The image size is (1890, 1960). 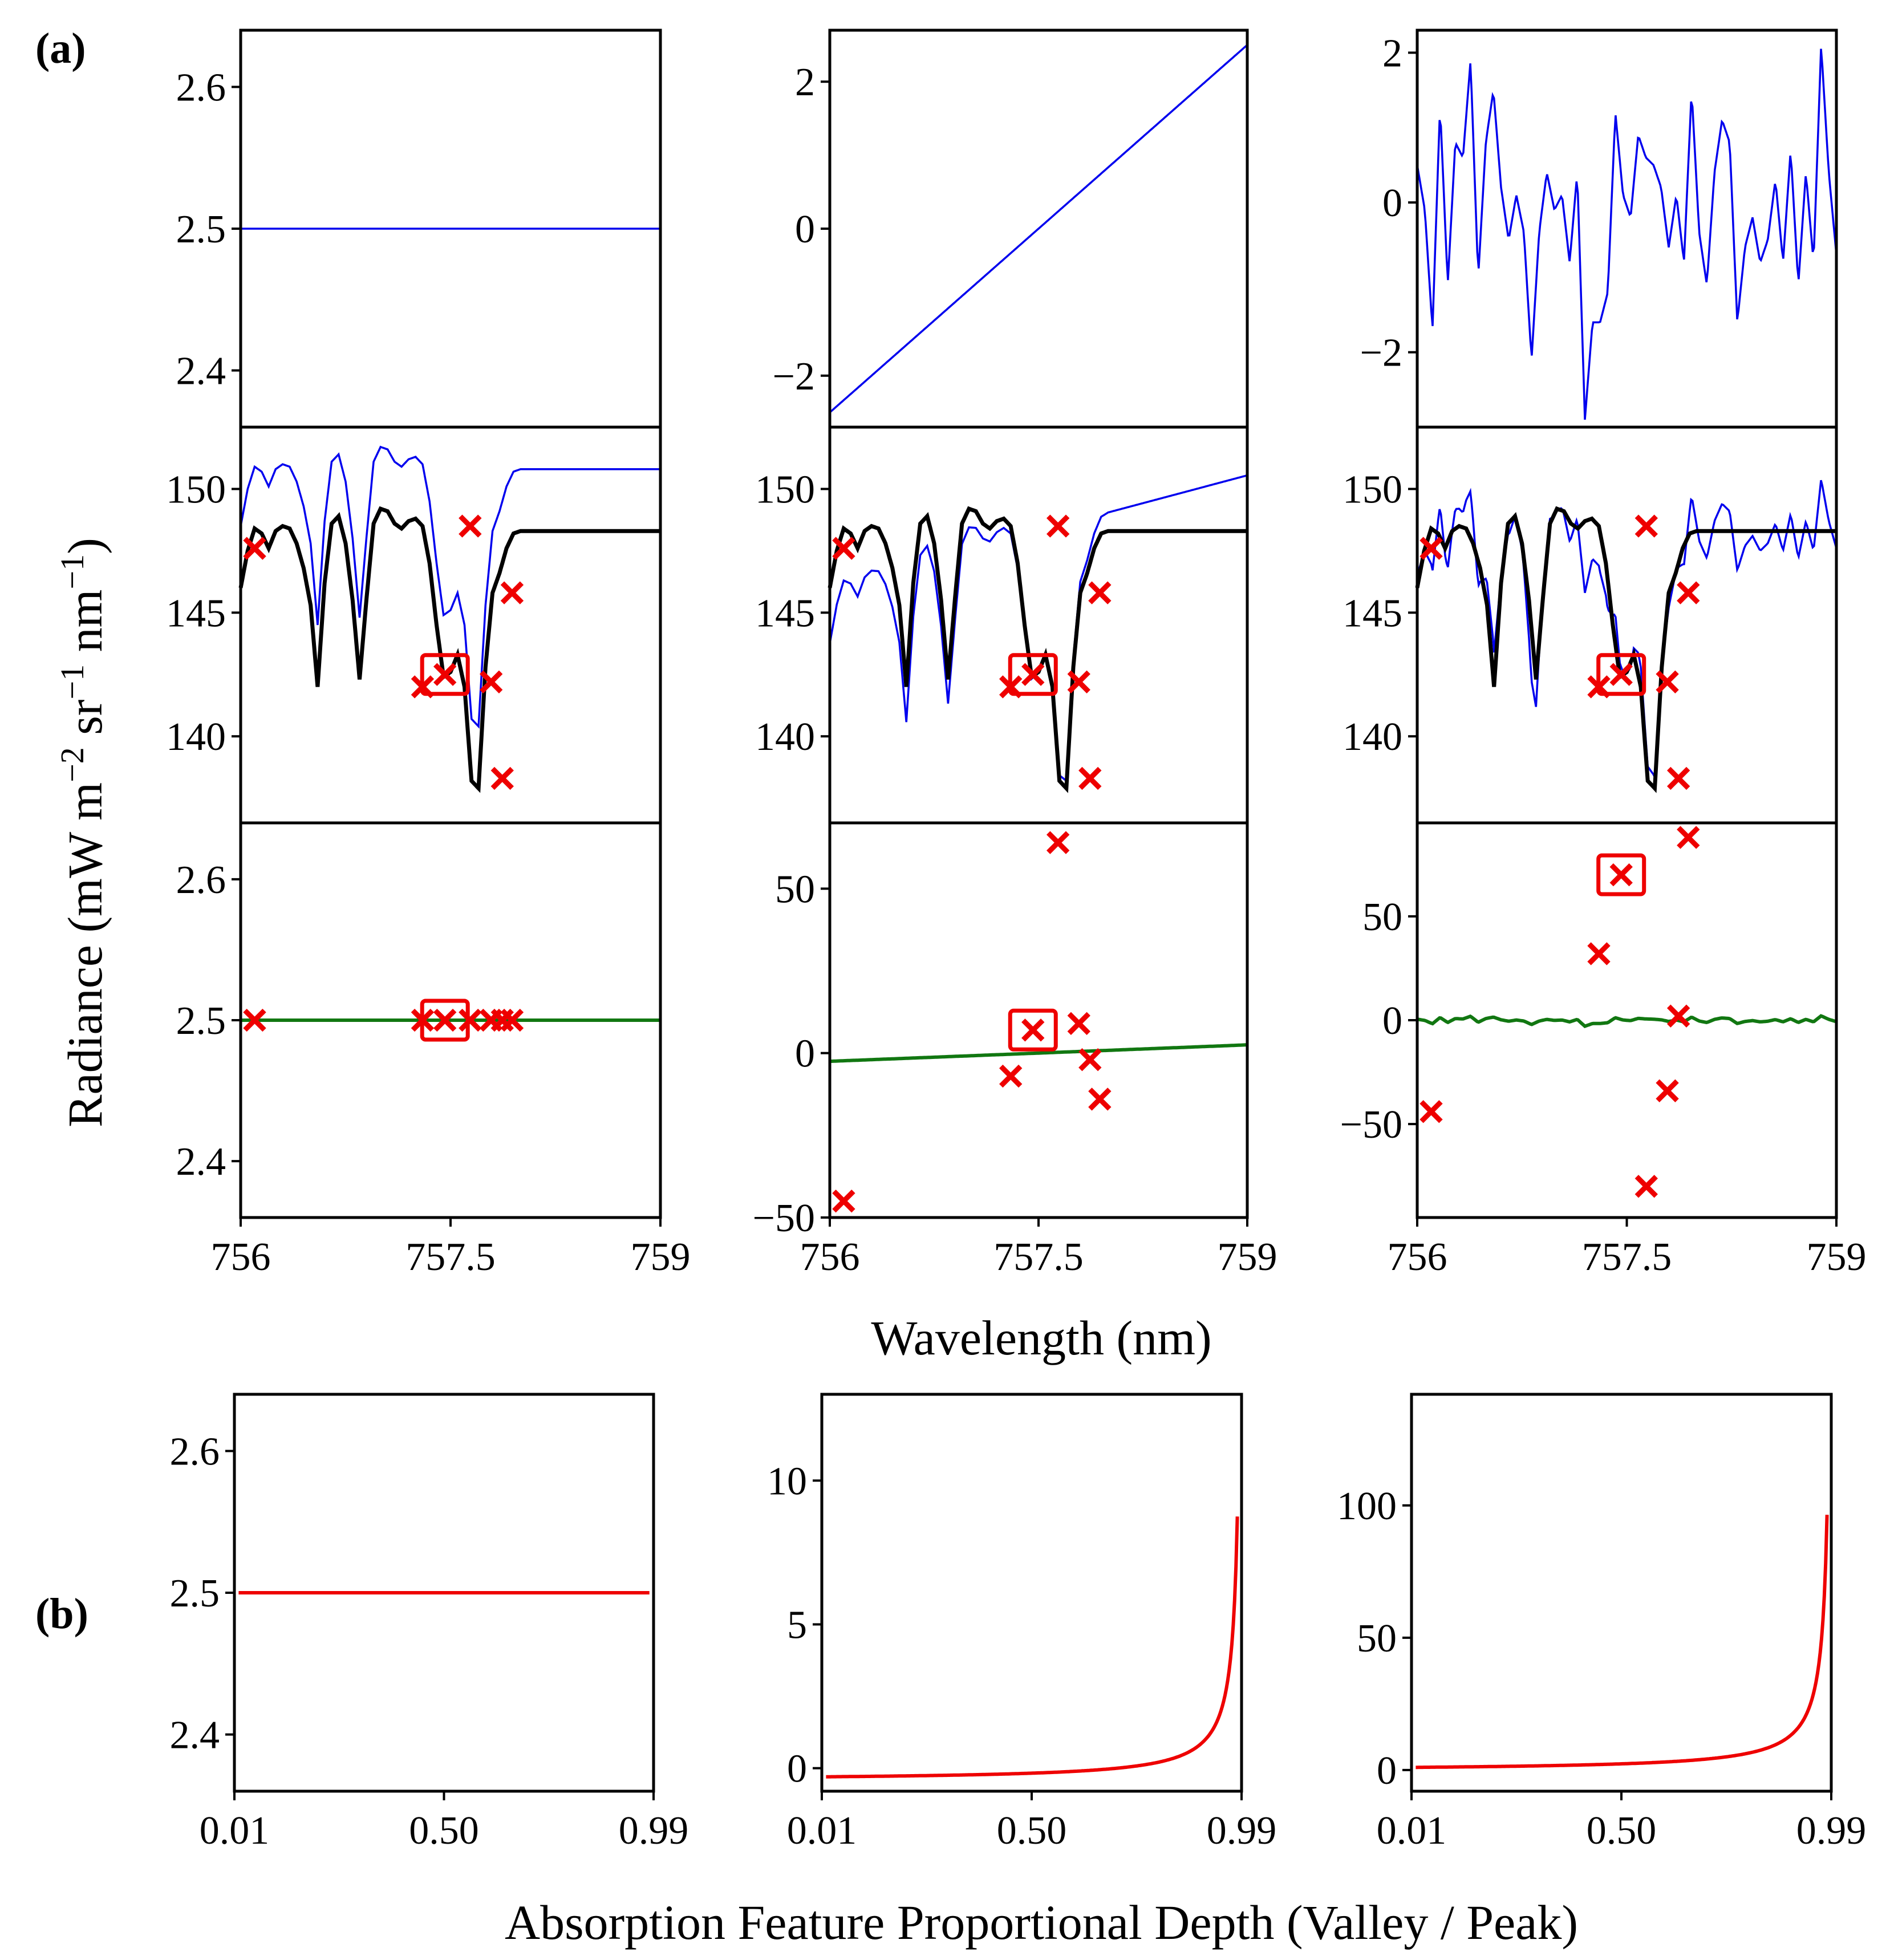 I want to click on difference-1-y-tick-label-2: 2.6, so click(x=201, y=880).